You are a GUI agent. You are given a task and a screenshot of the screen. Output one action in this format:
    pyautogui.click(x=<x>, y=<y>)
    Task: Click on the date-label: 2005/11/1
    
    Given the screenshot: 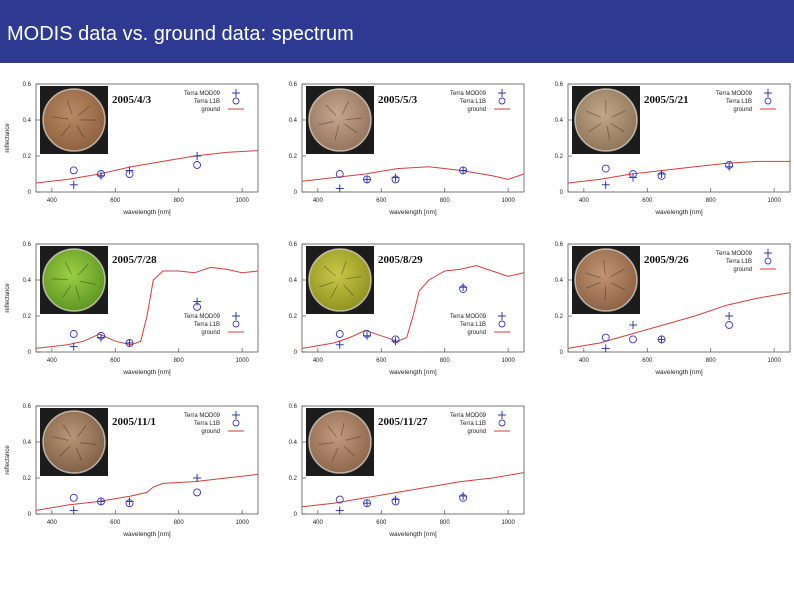 What is the action you would take?
    pyautogui.click(x=134, y=422)
    